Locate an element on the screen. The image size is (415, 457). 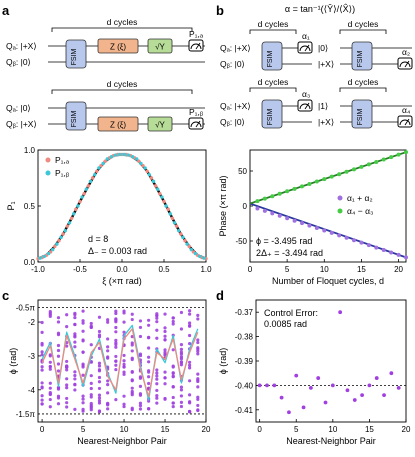
fit-line-sum is located at coordinates (328, 230).